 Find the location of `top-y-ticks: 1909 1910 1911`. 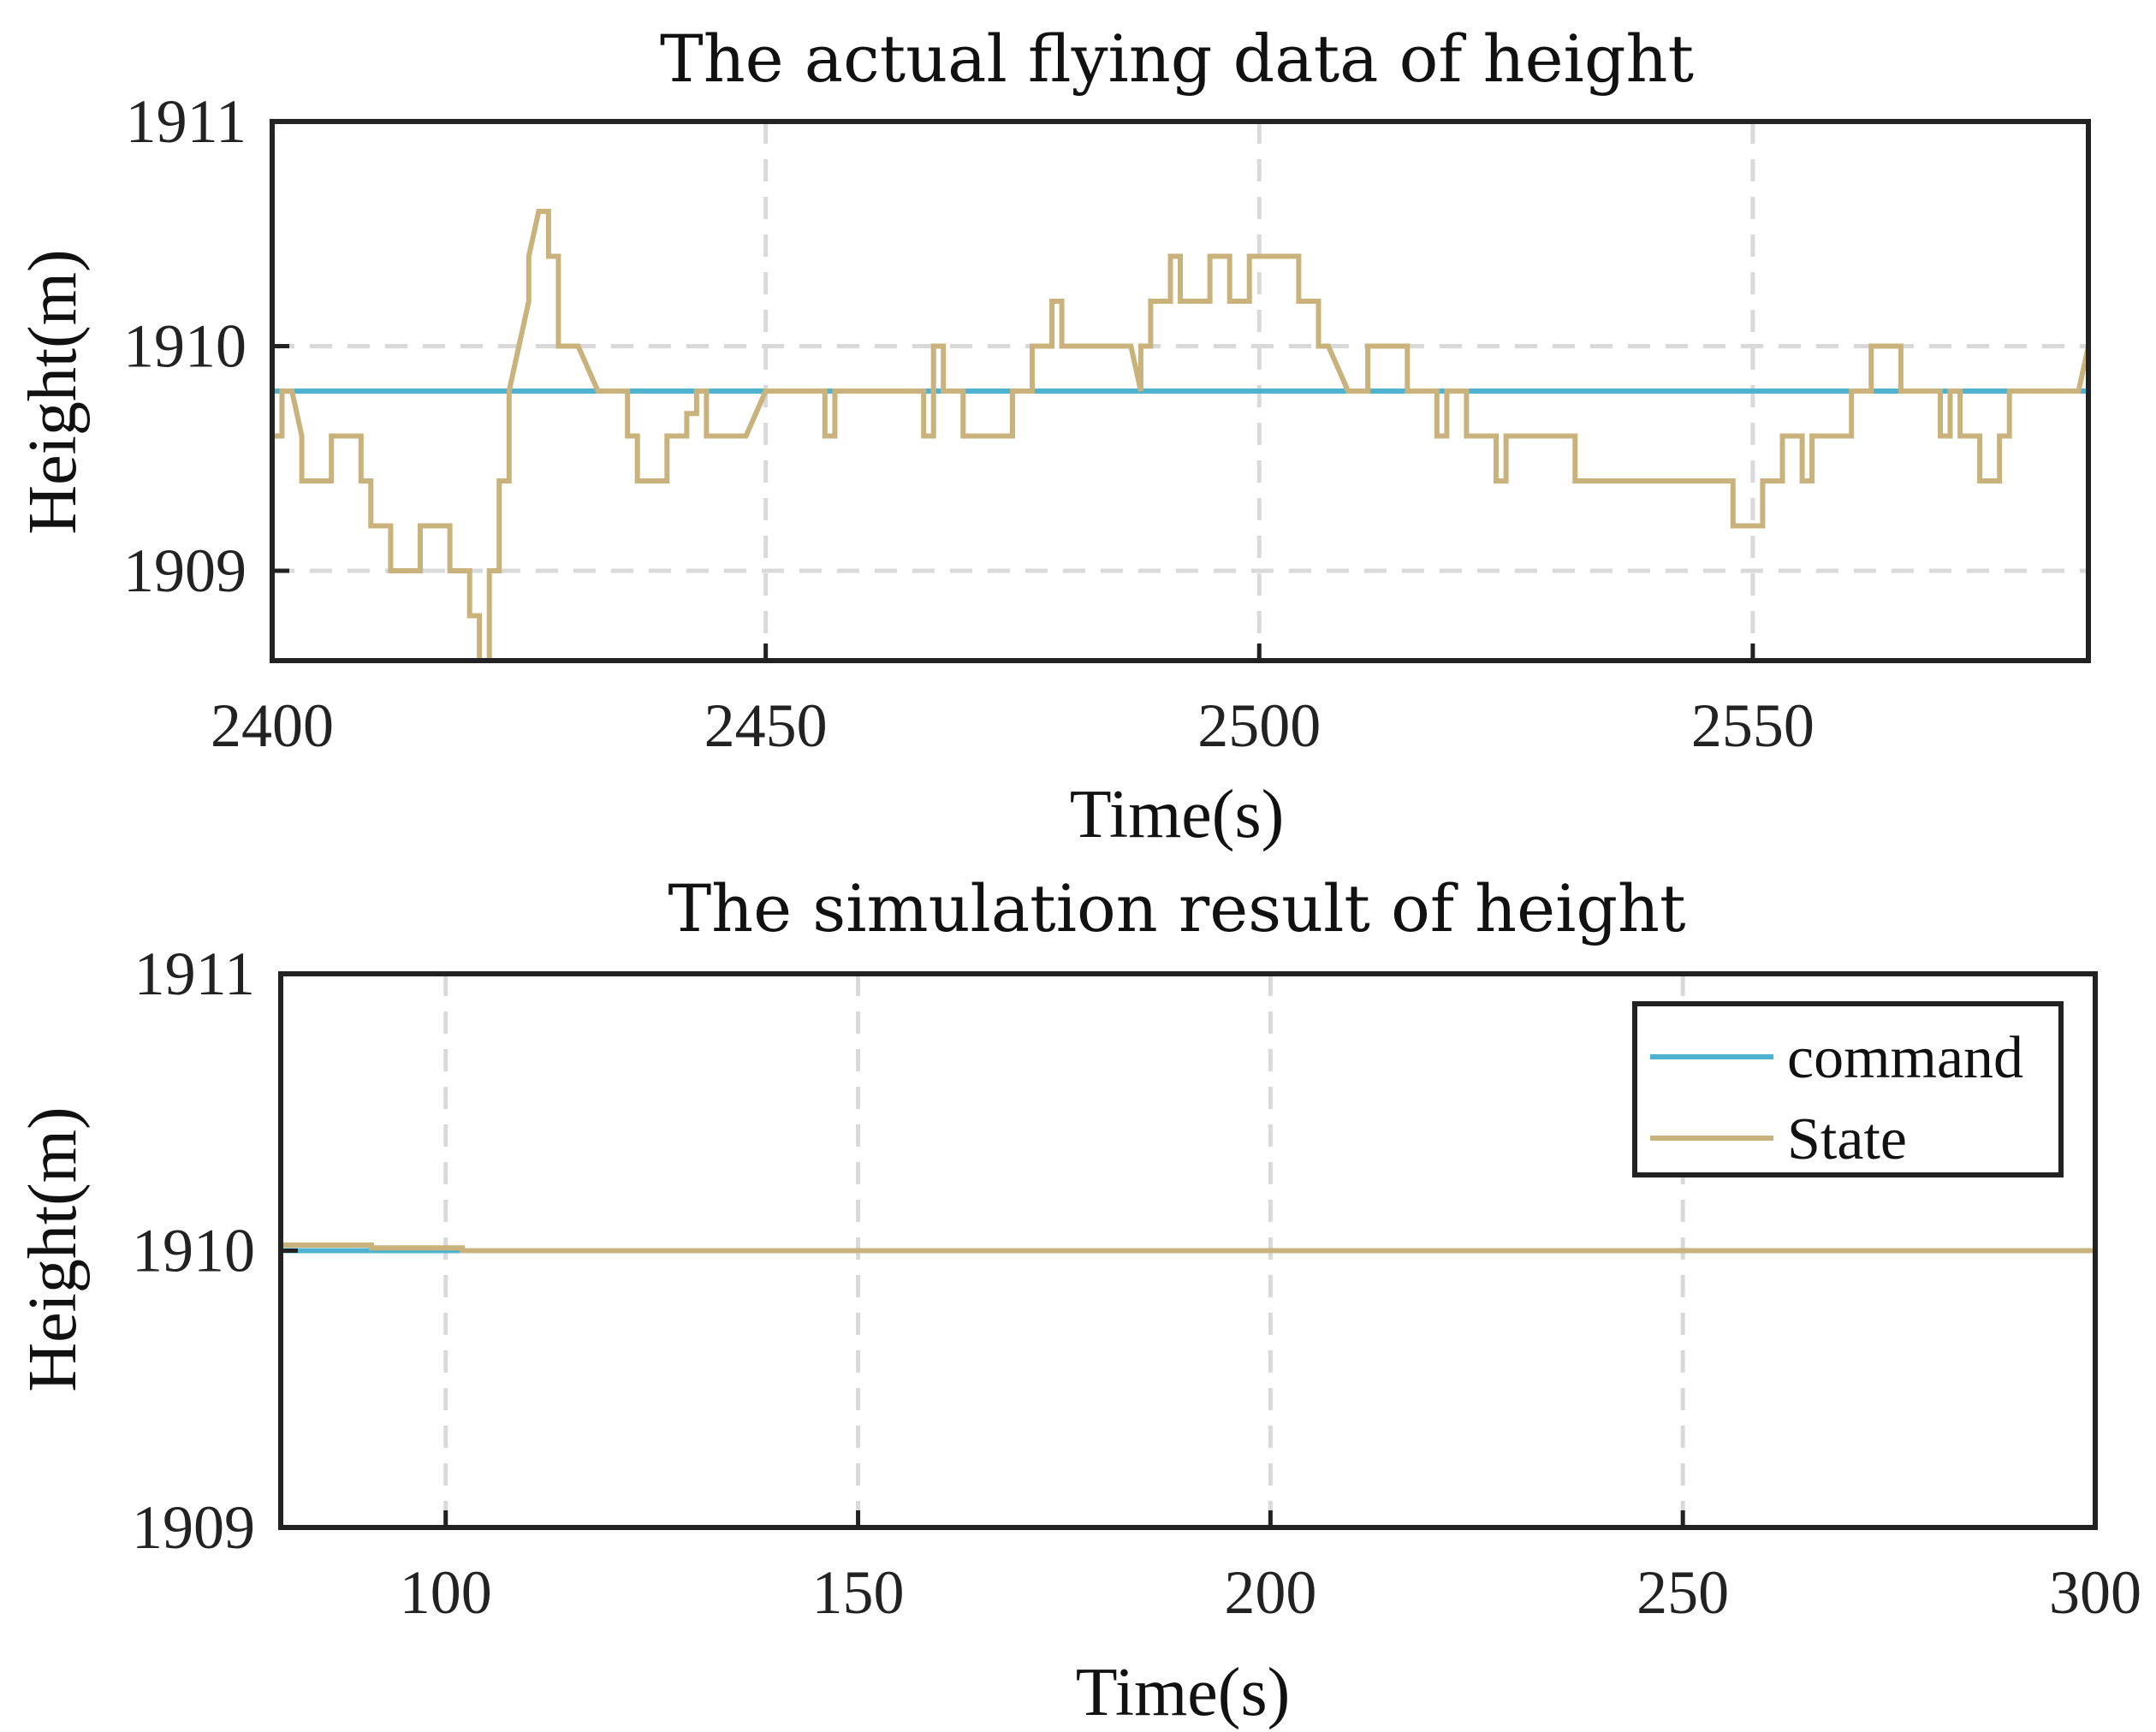

top-y-ticks: 1909 1910 1911 is located at coordinates (206, 346).